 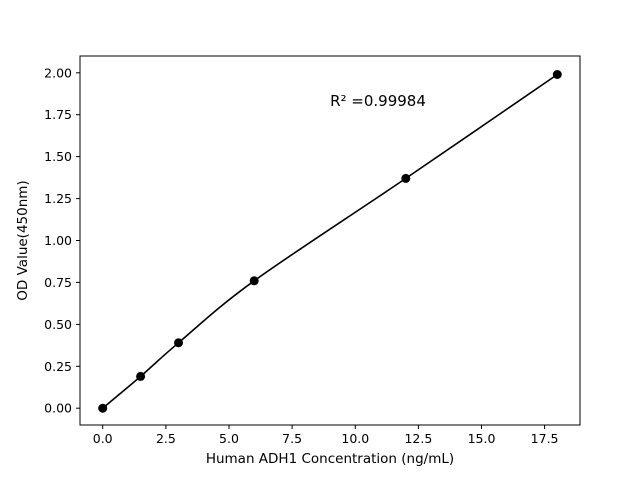 What do you see at coordinates (58, 72) in the screenshot?
I see `y-tick-label: 2.00` at bounding box center [58, 72].